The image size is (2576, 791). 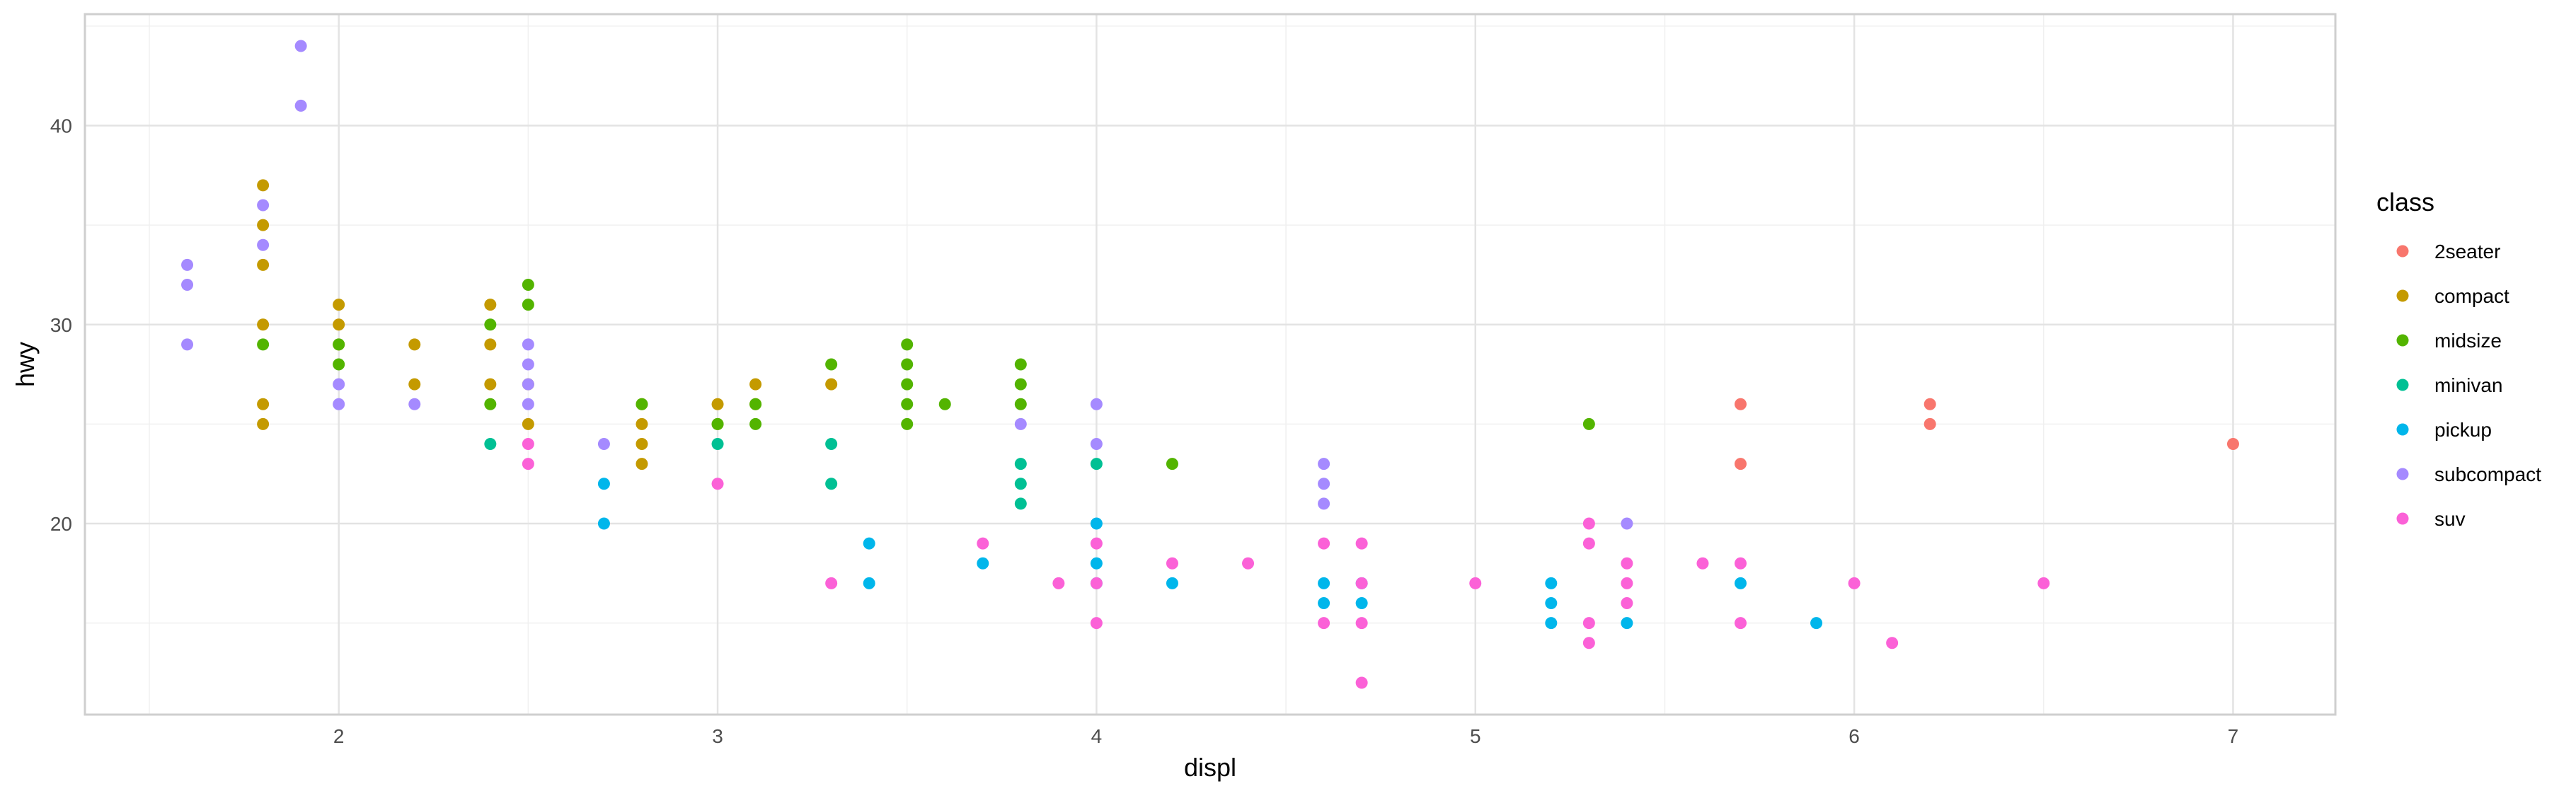 I want to click on legend-key-minivan, so click(x=2403, y=385).